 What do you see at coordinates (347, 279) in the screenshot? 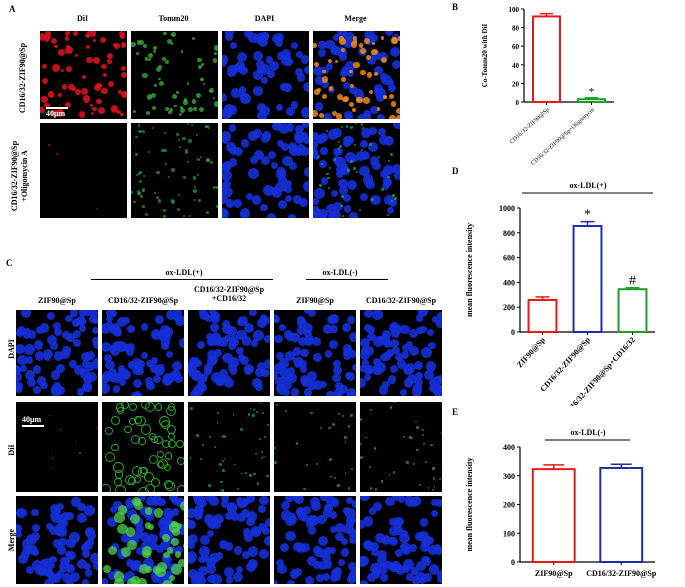
I see `panel-c-group-neg-line` at bounding box center [347, 279].